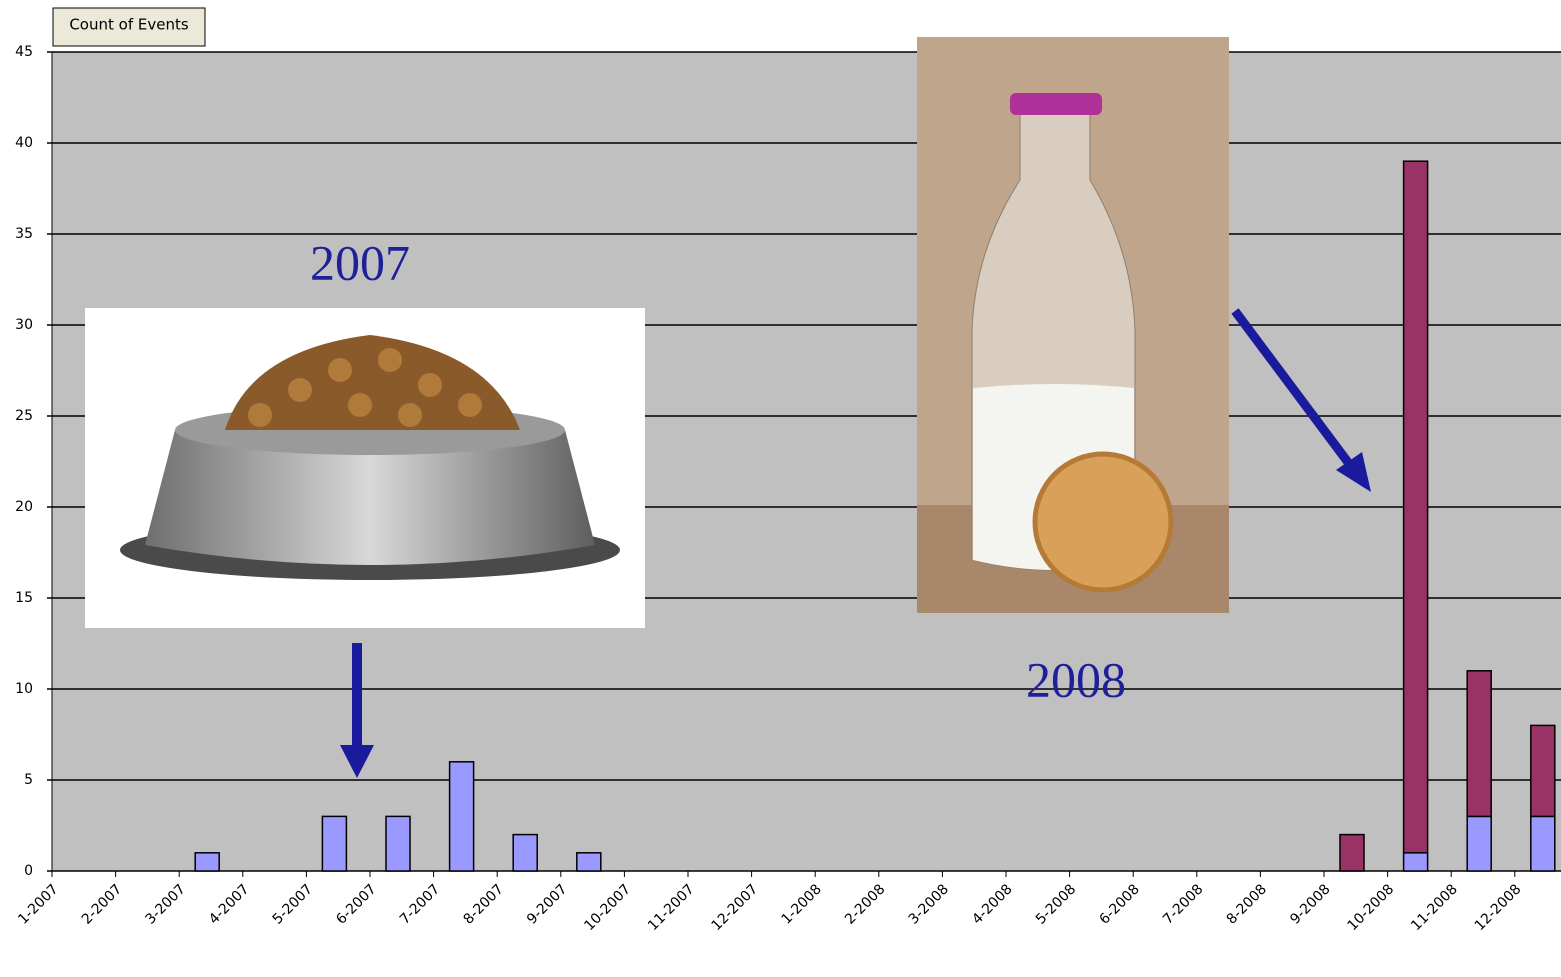  I want to click on x-tick-label: 3-2007, so click(165, 904).